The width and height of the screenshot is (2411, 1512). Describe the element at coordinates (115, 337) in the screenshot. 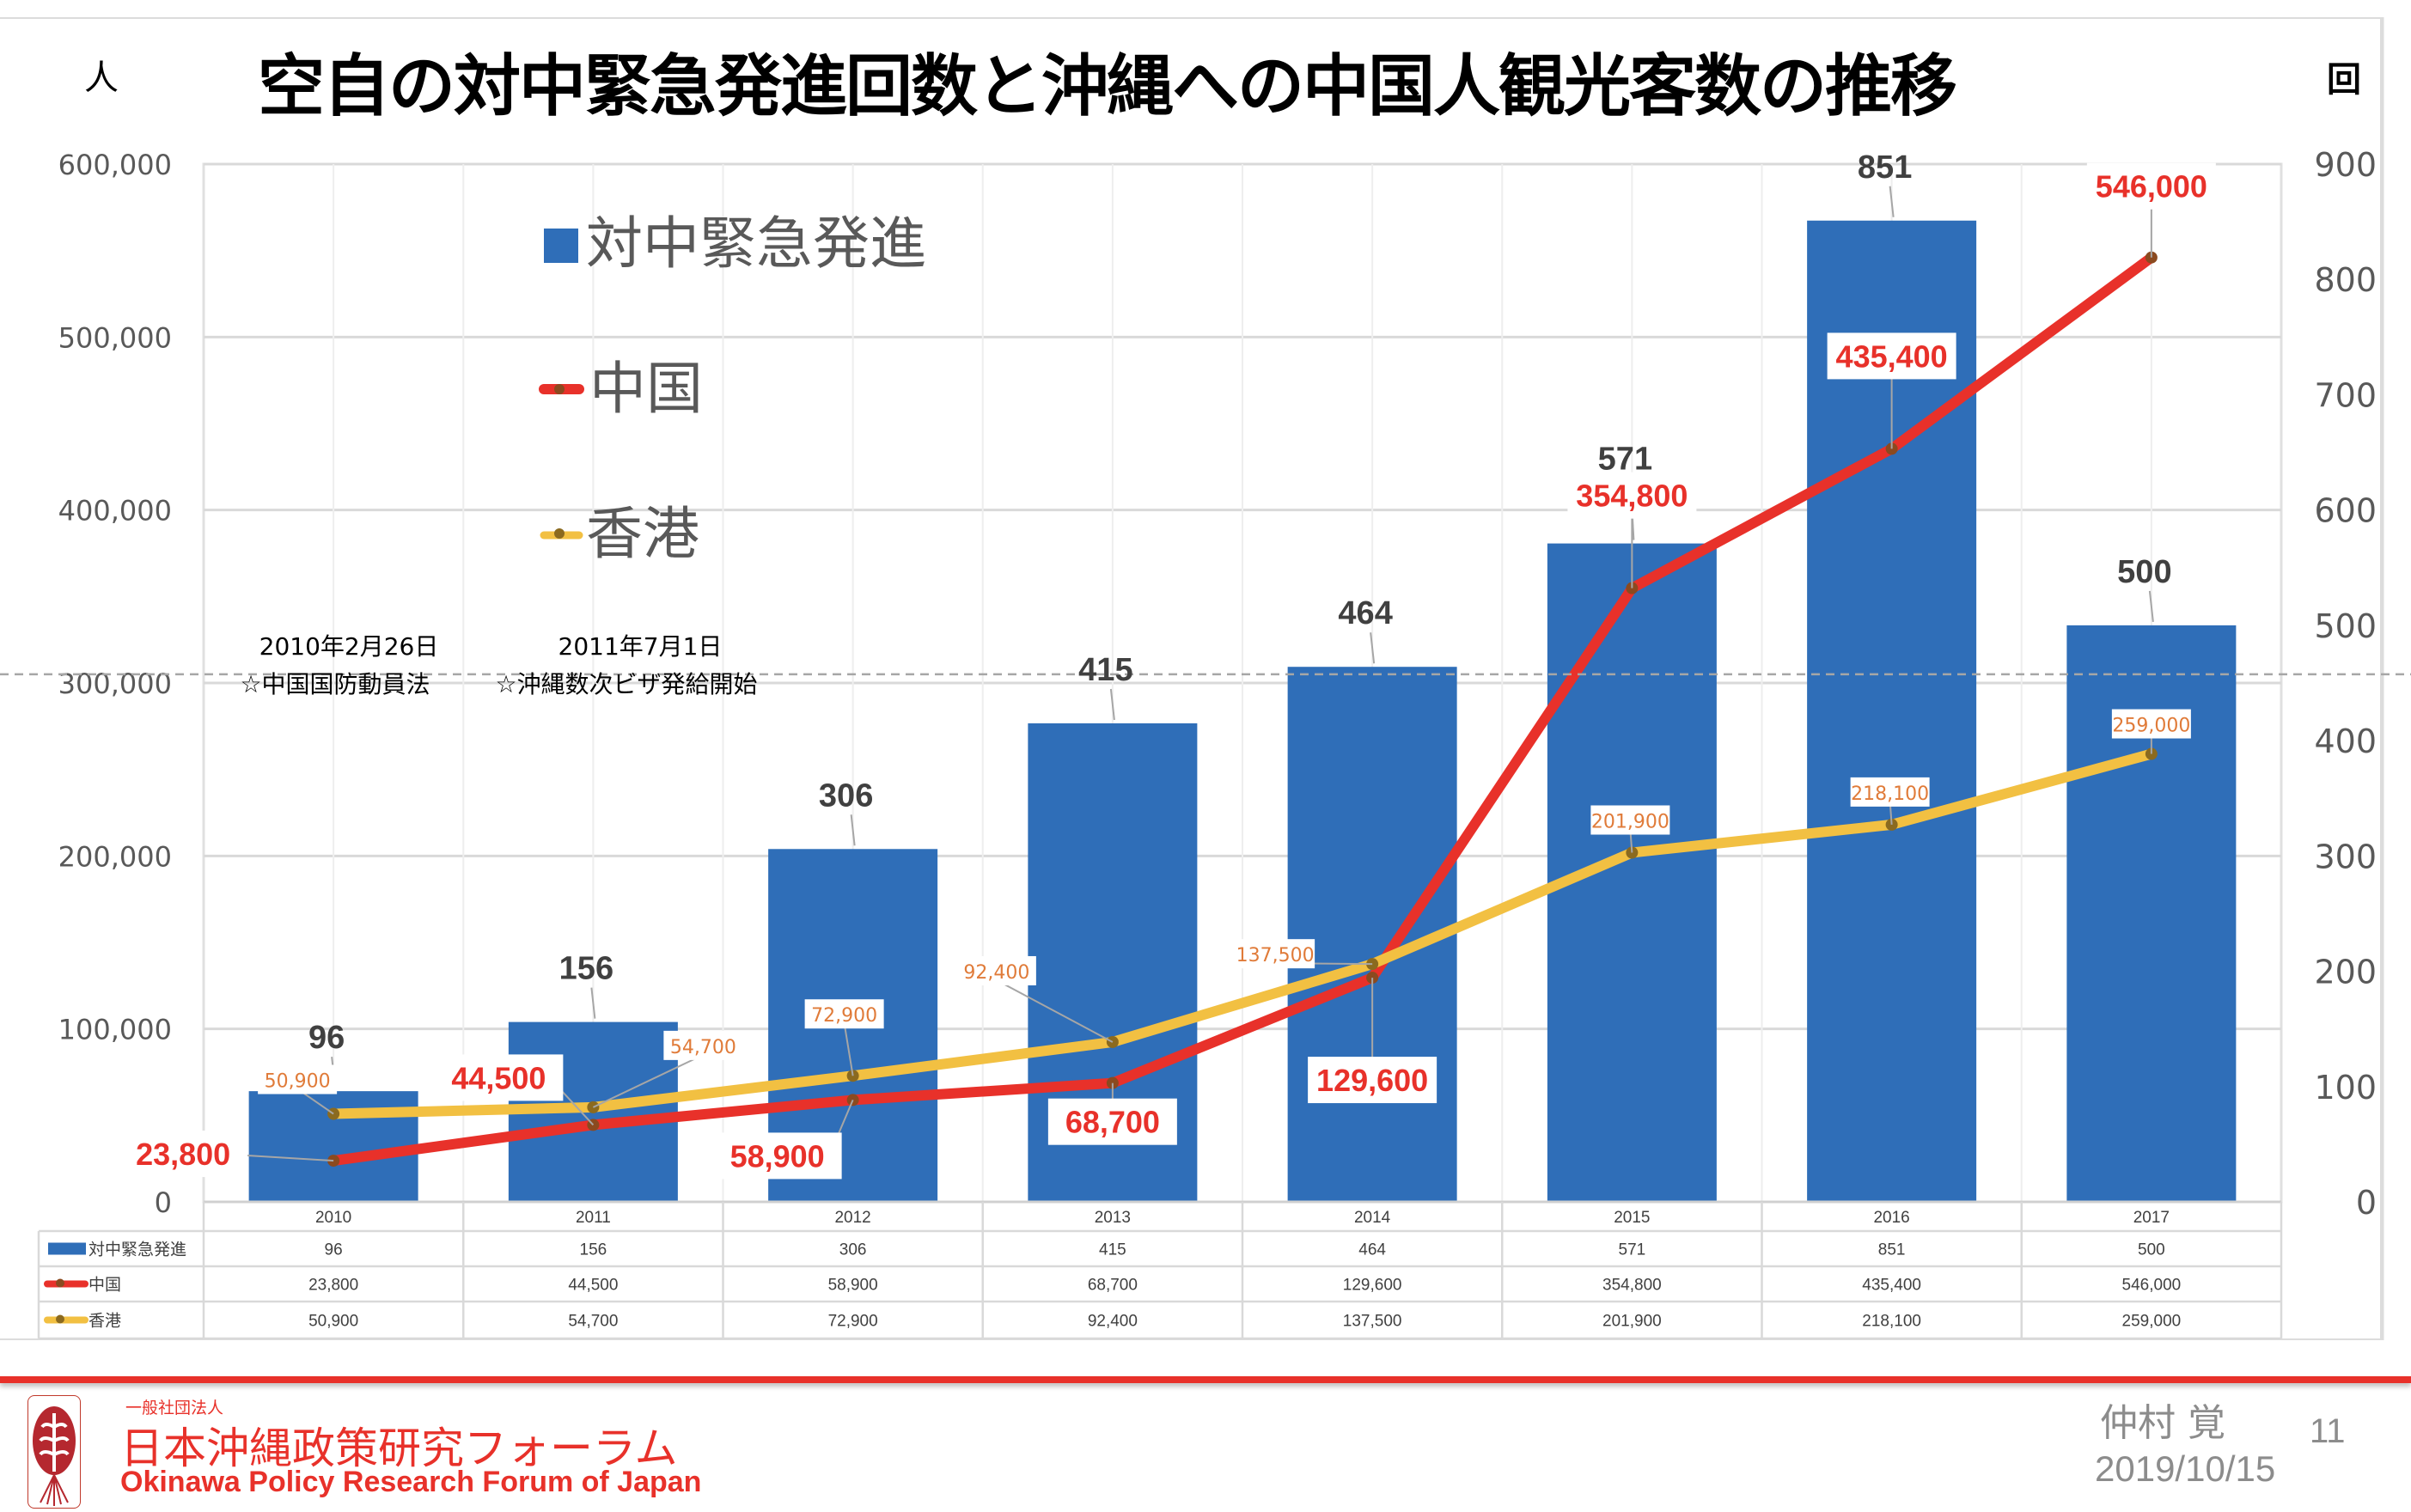

I see `y-tick-label: 500,000` at that location.